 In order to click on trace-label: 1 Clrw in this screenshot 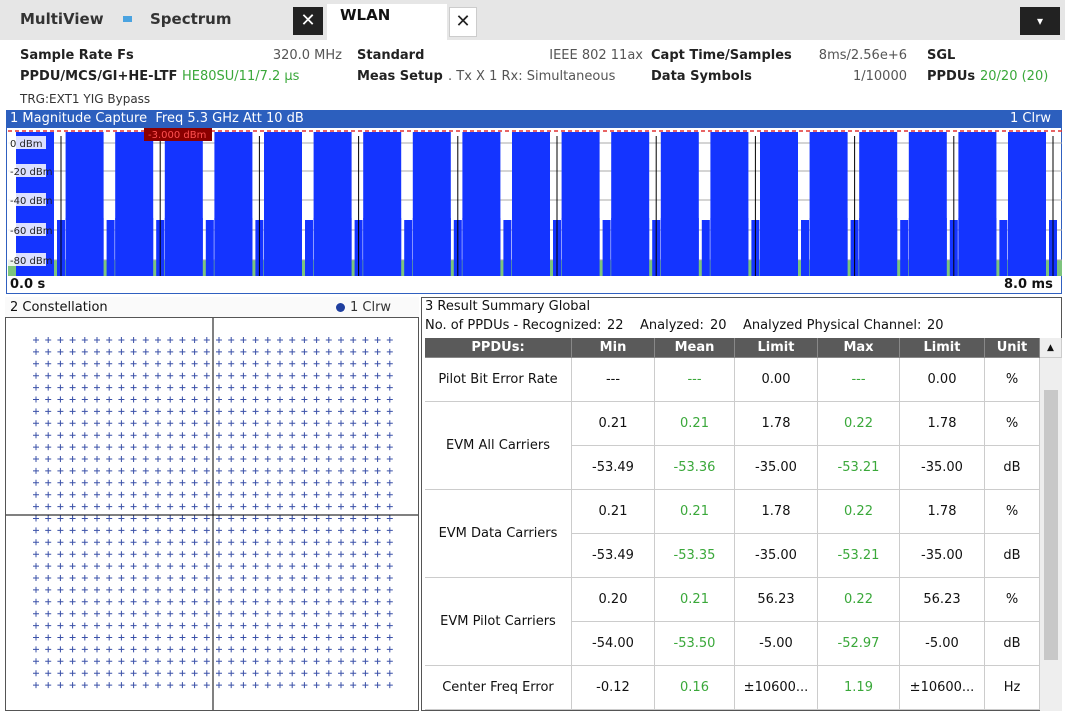, I will do `click(371, 307)`.